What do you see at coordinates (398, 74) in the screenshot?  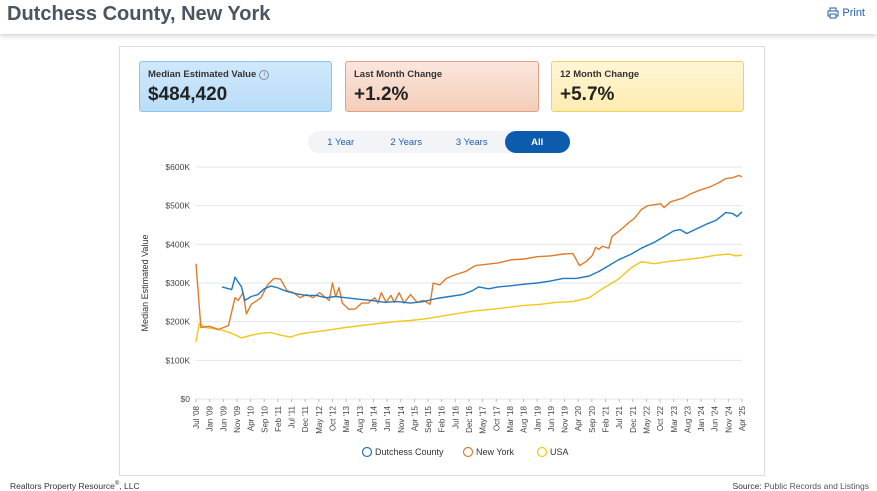 I see `last-month-label: Last Month Change` at bounding box center [398, 74].